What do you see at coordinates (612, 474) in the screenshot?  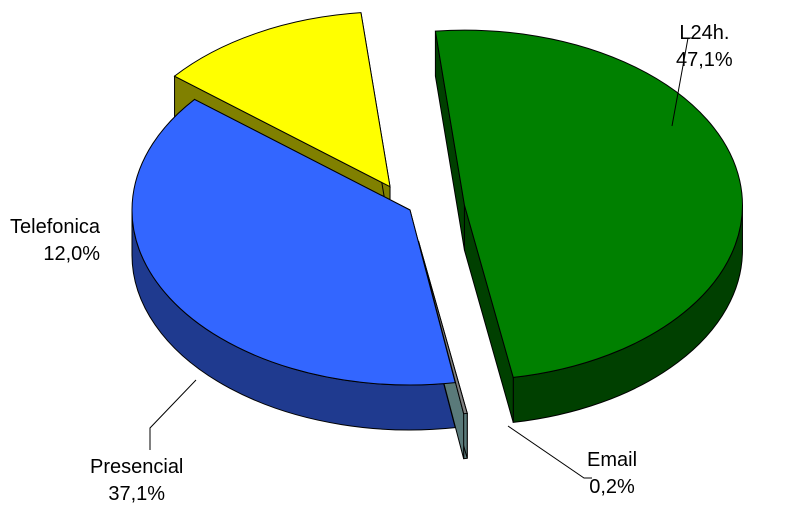 I see `label-email: Email 0,2%` at bounding box center [612, 474].